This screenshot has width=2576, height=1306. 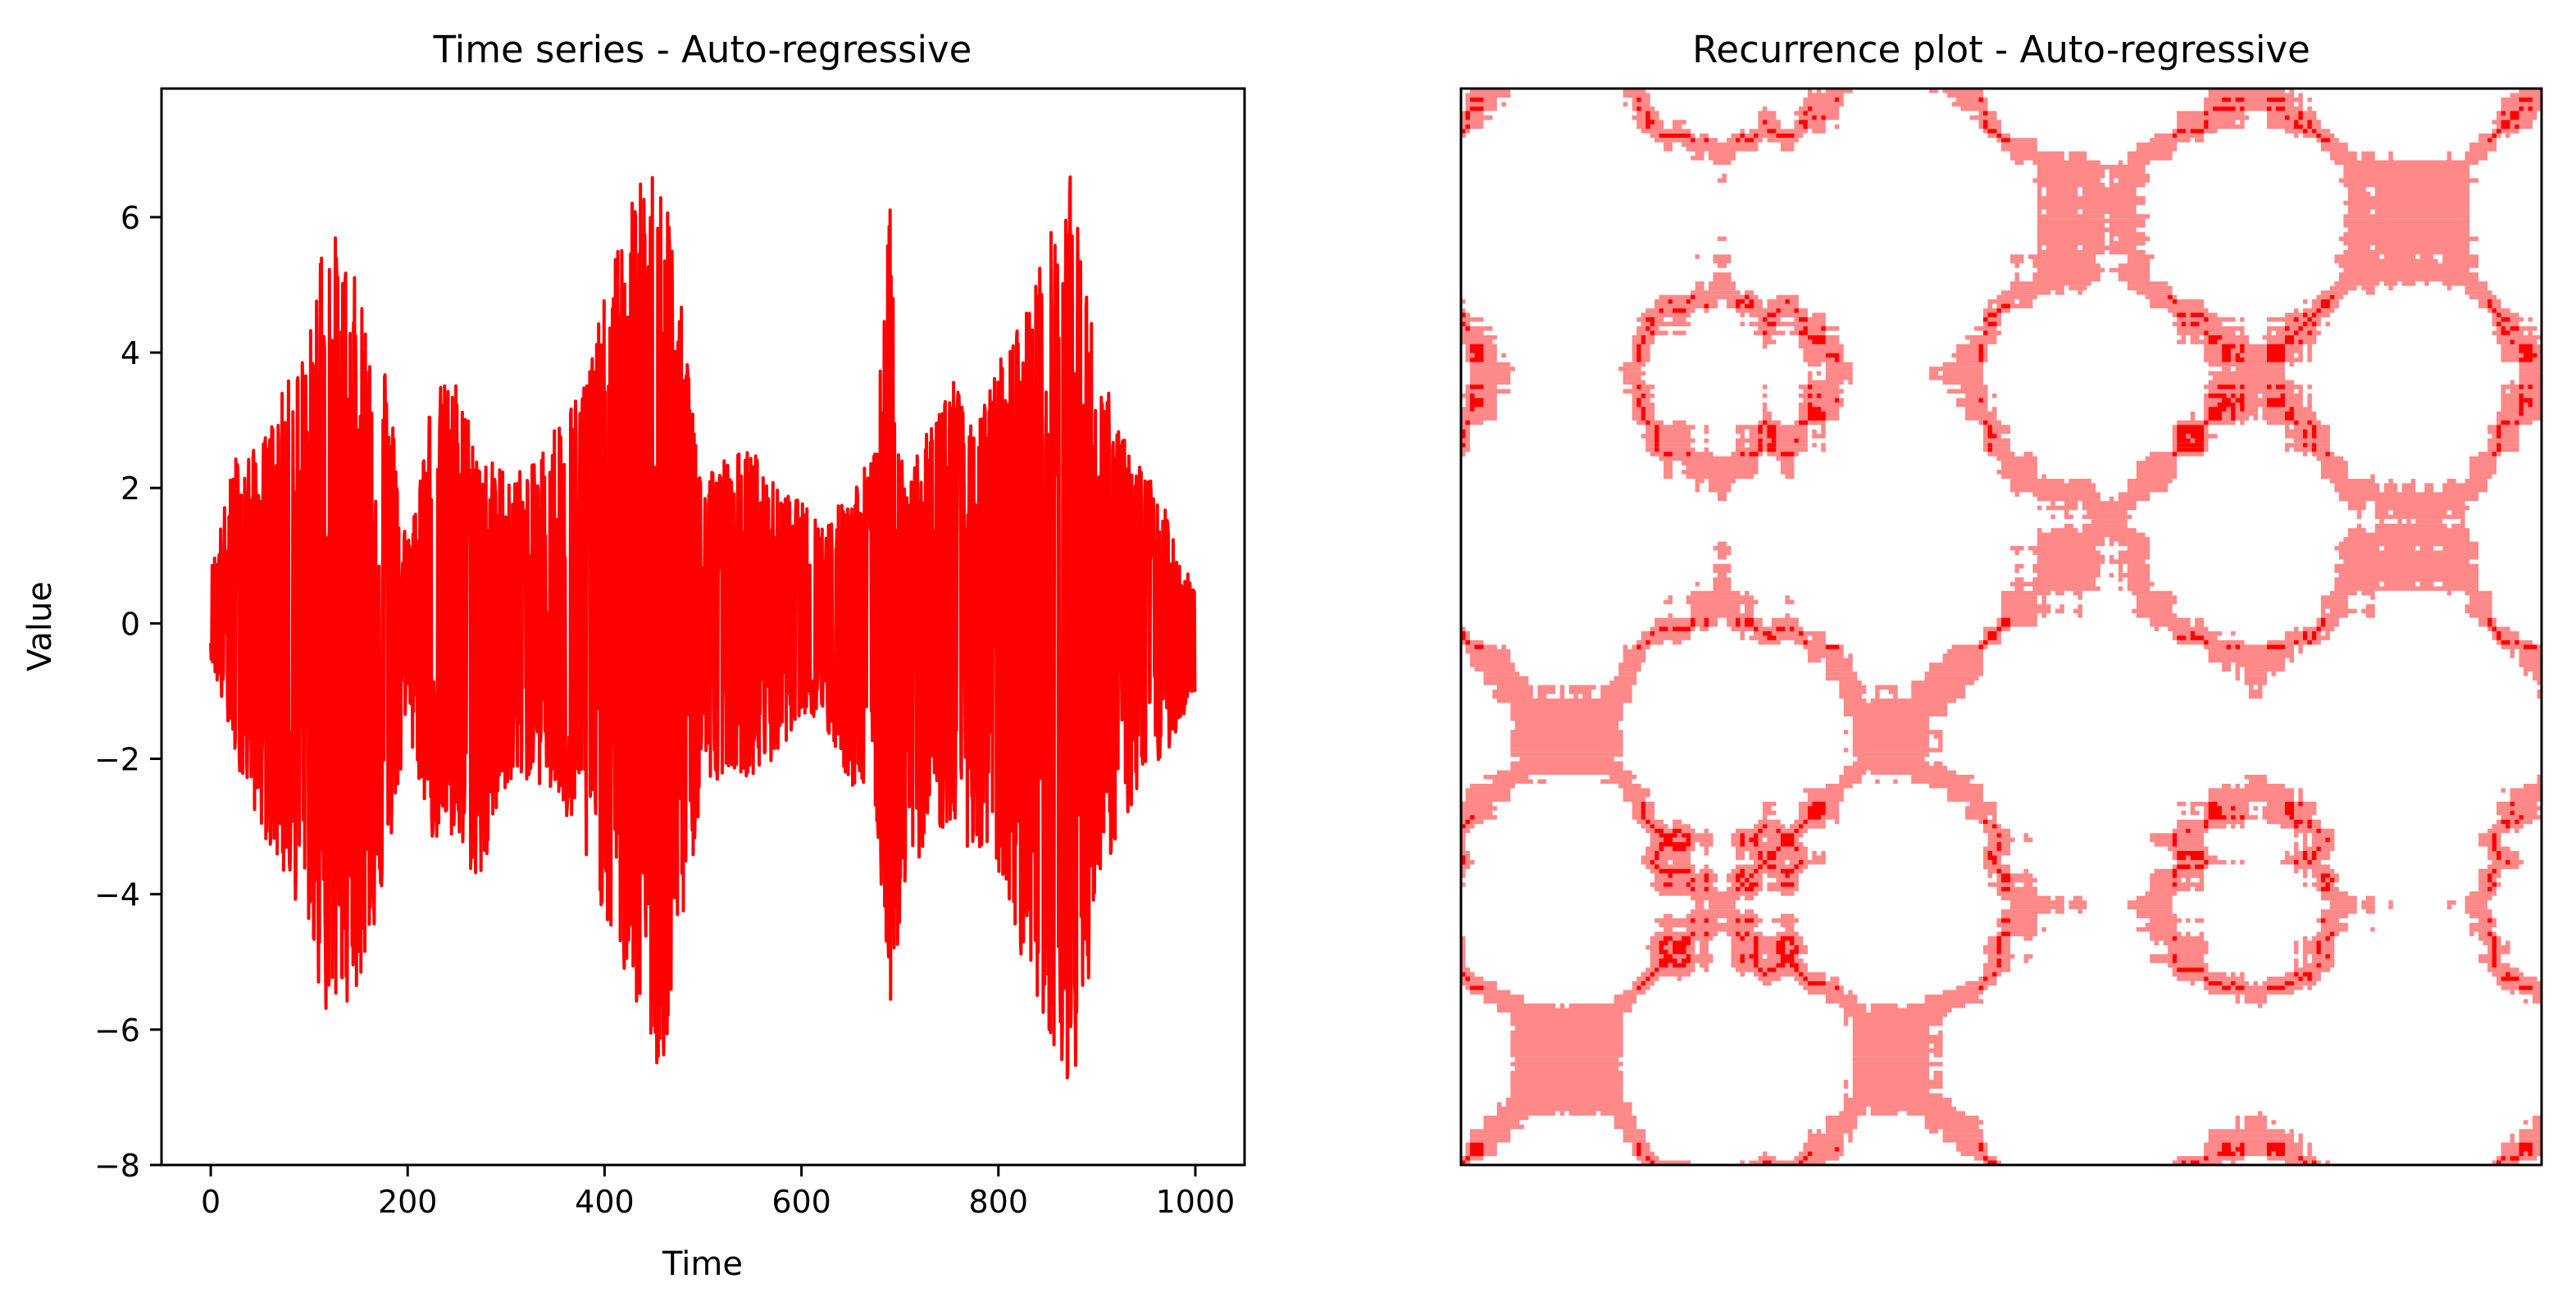 What do you see at coordinates (40, 626) in the screenshot?
I see `time-series-y-axis-label: Value` at bounding box center [40, 626].